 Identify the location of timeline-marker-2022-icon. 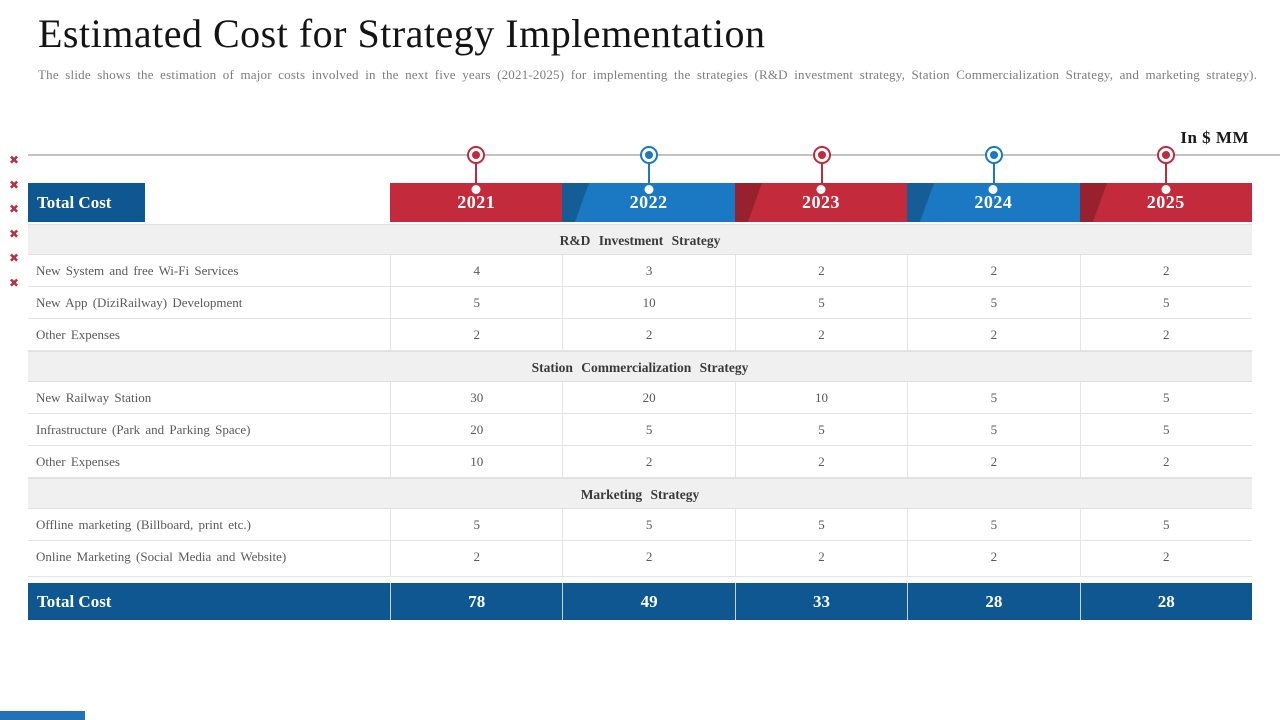
(649, 155).